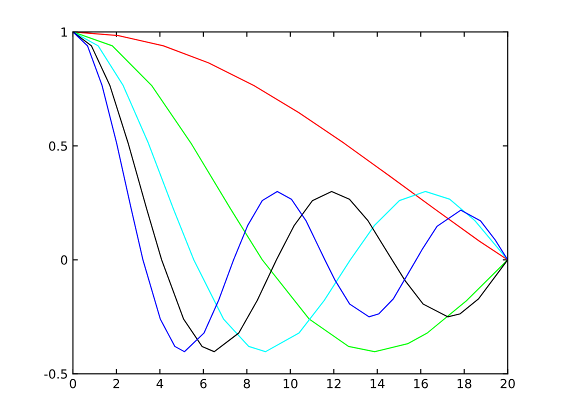 The image size is (561, 420). What do you see at coordinates (507, 383) in the screenshot?
I see `x-tick-label: 20` at bounding box center [507, 383].